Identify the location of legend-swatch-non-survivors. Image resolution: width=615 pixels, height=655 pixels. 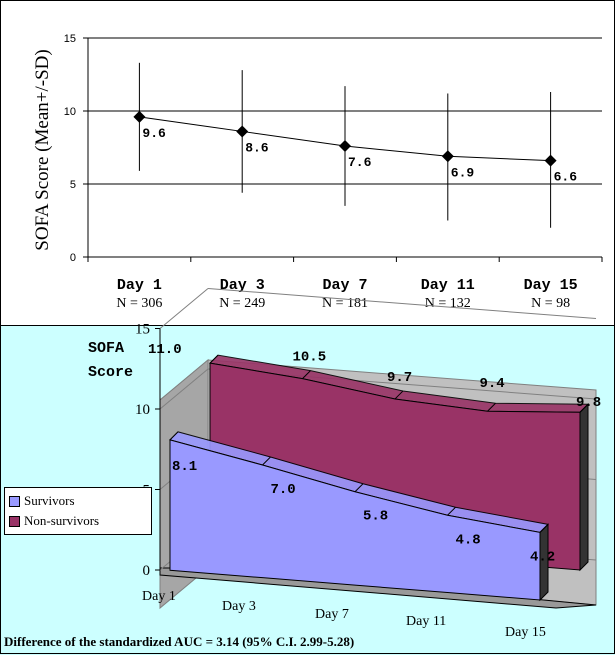
(14, 521).